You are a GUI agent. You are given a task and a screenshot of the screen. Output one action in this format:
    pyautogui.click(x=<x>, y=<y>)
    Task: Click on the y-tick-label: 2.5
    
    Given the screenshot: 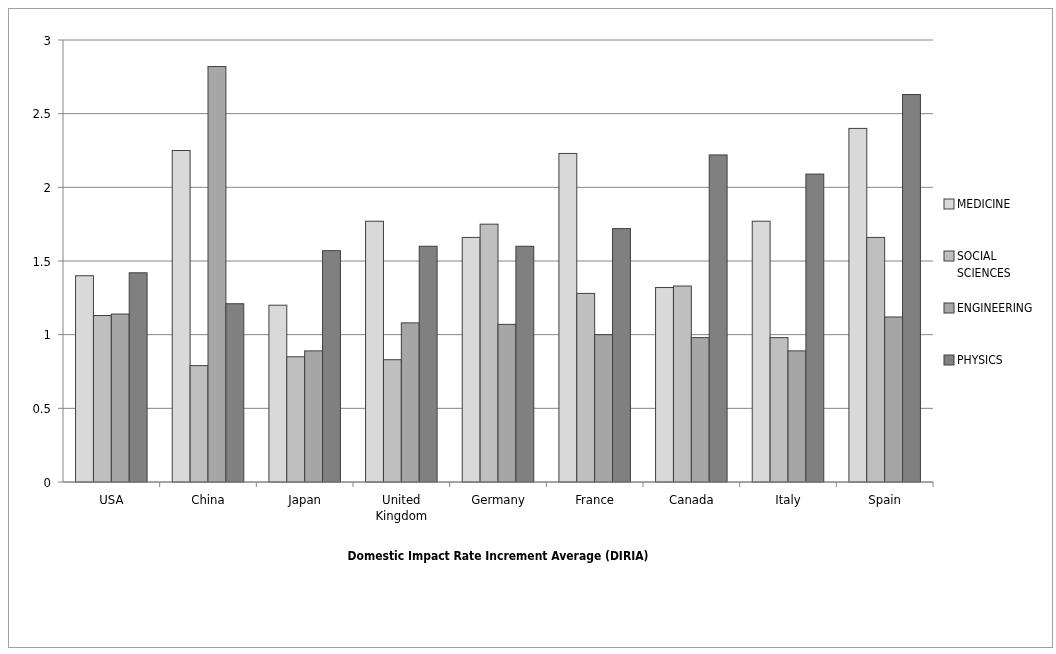 What is the action you would take?
    pyautogui.click(x=41, y=114)
    